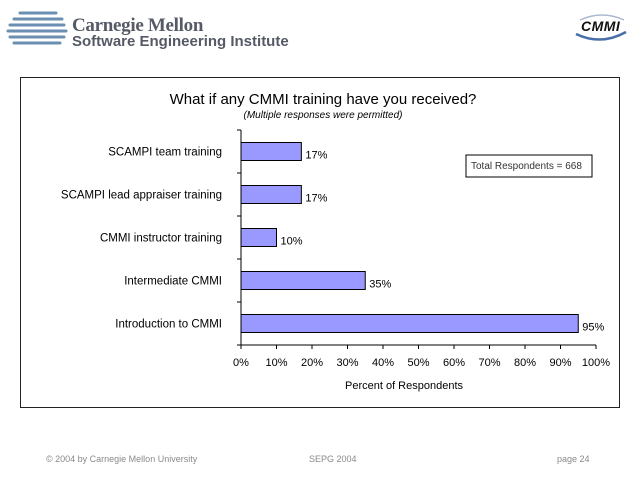 Image resolution: width=640 pixels, height=482 pixels. I want to click on data-label: 35%, so click(380, 285).